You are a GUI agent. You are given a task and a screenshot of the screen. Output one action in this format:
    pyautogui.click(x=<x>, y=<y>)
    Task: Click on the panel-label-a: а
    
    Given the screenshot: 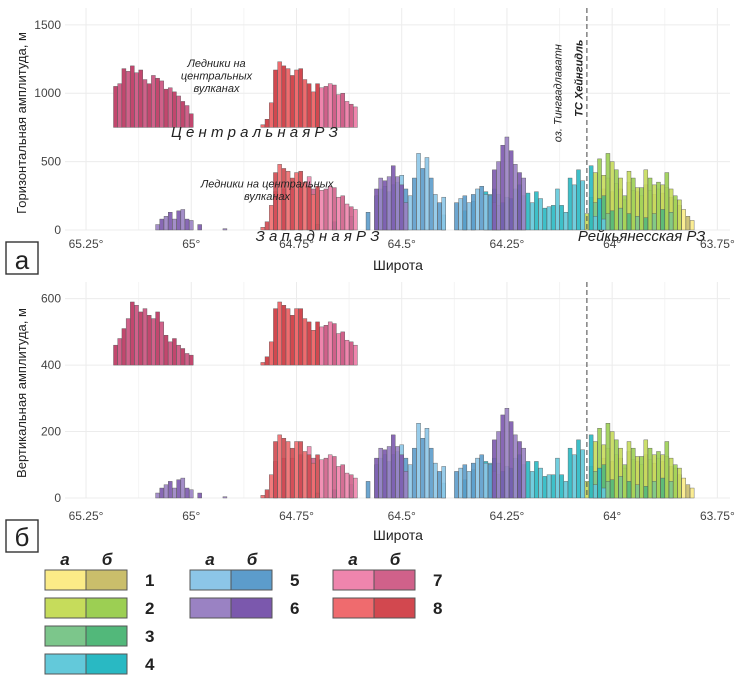 What is the action you would take?
    pyautogui.click(x=22, y=260)
    